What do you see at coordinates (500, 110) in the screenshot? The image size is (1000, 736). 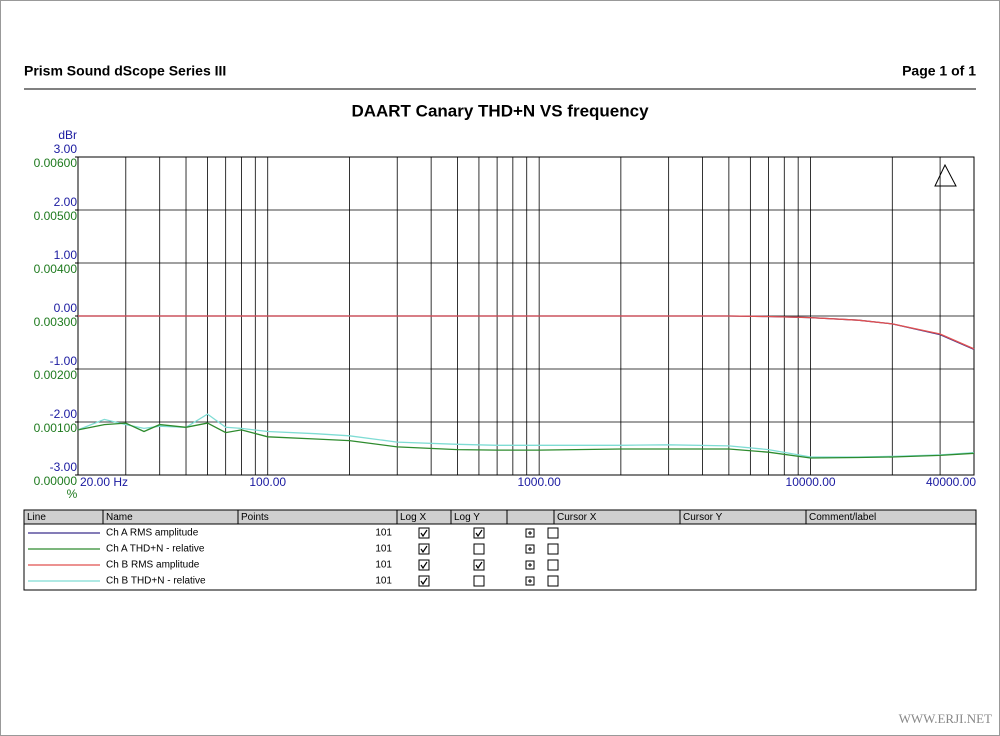 I see `chart-title: DAART Canary THD+N VS frequency` at bounding box center [500, 110].